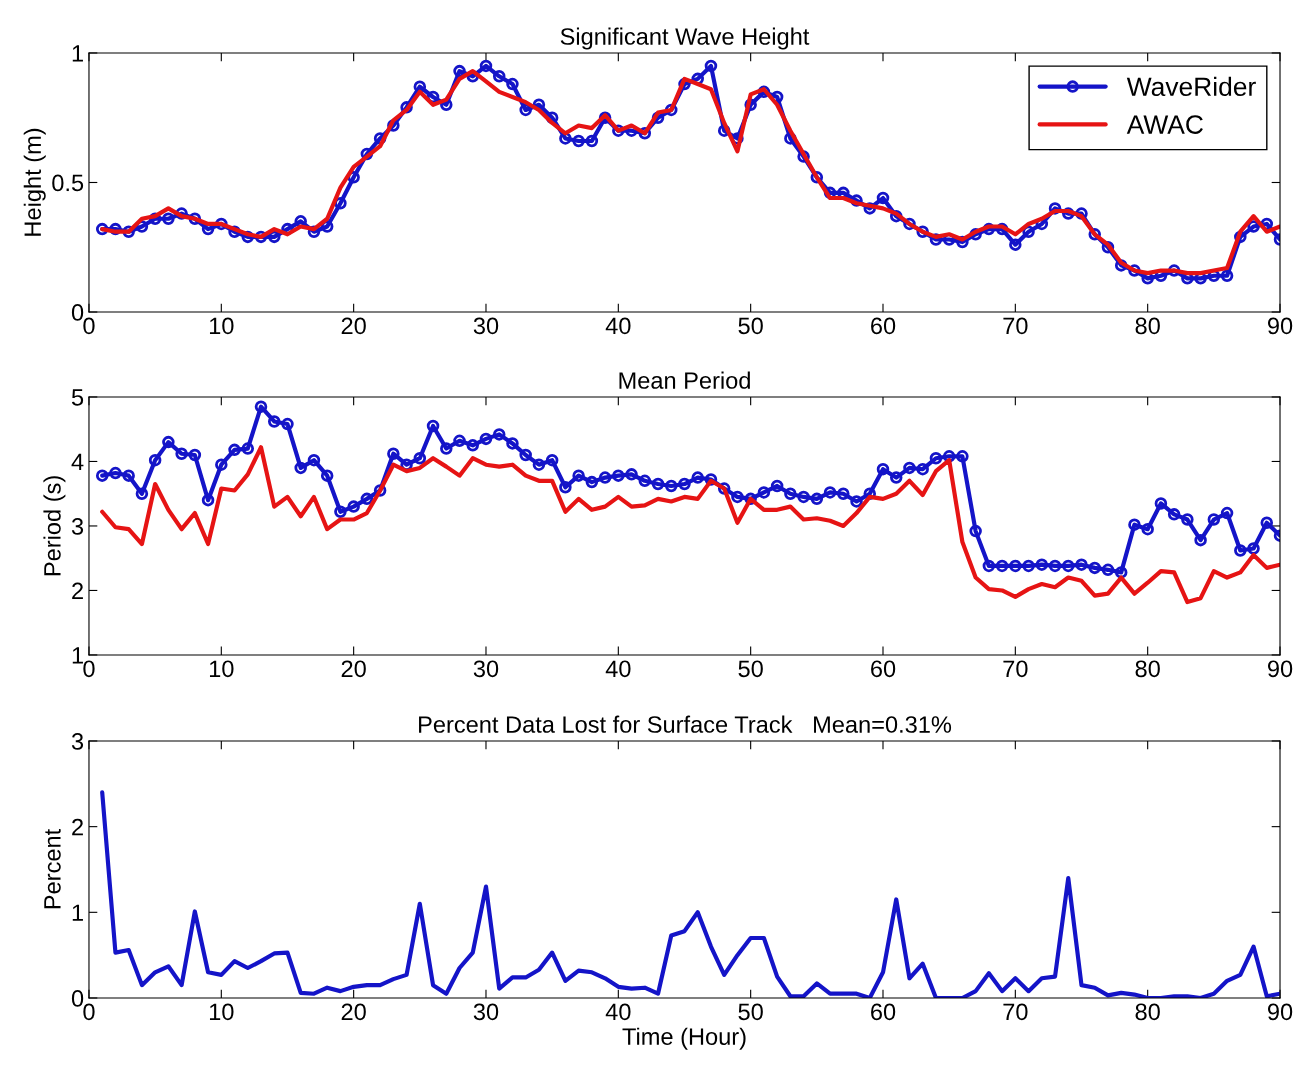 Image resolution: width=1297 pixels, height=1070 pixels. What do you see at coordinates (68, 183) in the screenshot?
I see `y-tick-label: 0.5` at bounding box center [68, 183].